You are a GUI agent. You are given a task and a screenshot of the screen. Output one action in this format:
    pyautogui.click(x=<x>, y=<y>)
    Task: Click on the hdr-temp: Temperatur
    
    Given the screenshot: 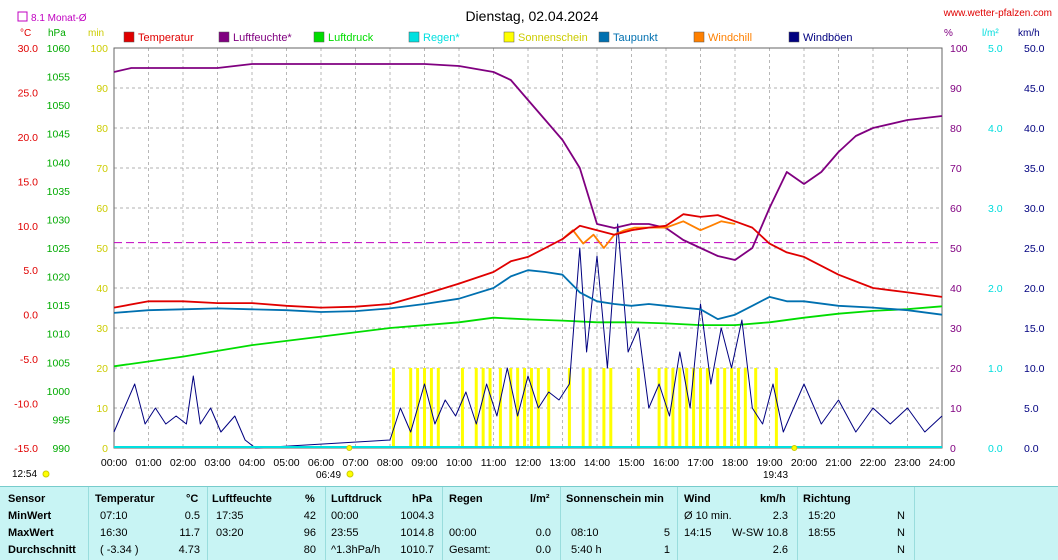 What is the action you would take?
    pyautogui.click(x=125, y=499)
    